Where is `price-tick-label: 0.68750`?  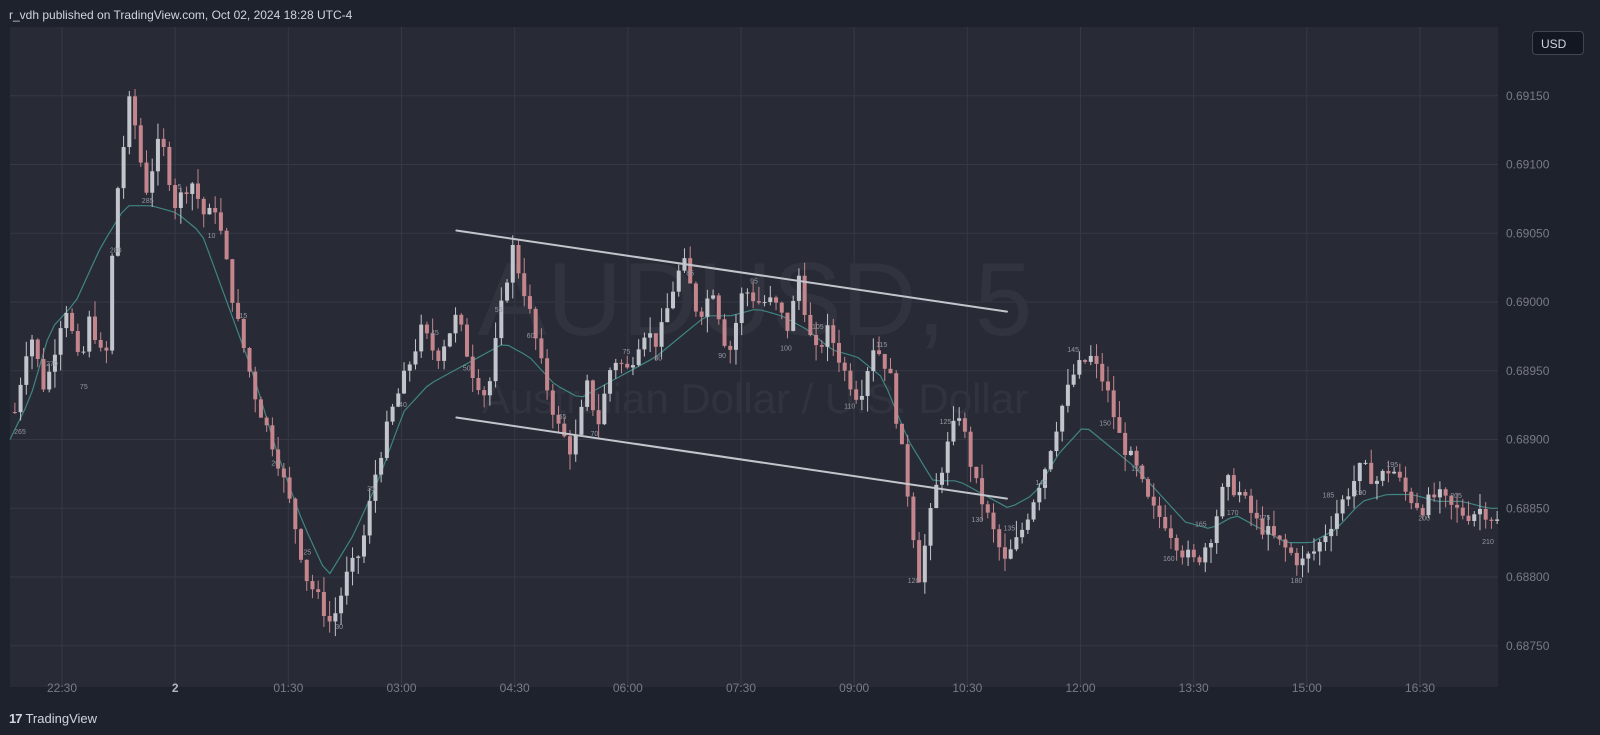
price-tick-label: 0.68750 is located at coordinates (1528, 646).